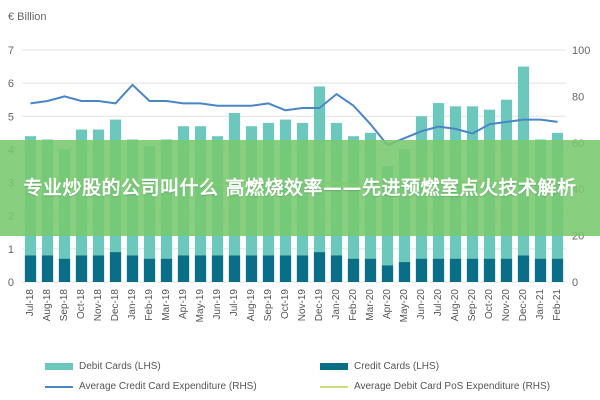 The image size is (600, 400). I want to click on legend-item-debit: Debit Cards (LHS), so click(103, 366).